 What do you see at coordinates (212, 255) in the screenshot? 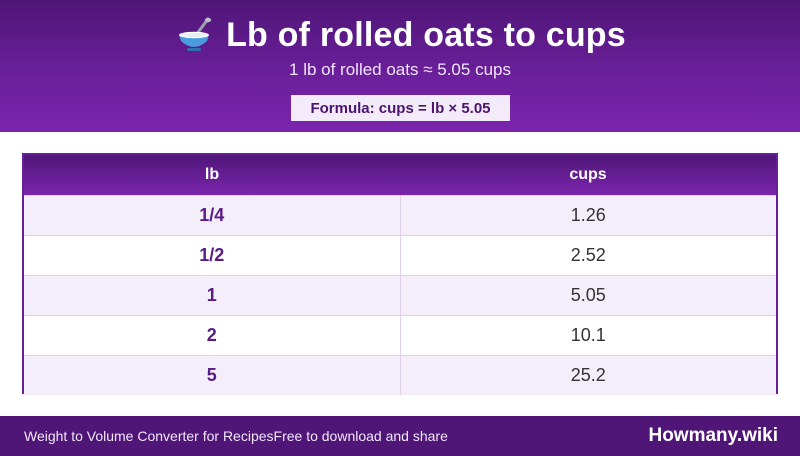
I see `cell-lb: 1/2` at bounding box center [212, 255].